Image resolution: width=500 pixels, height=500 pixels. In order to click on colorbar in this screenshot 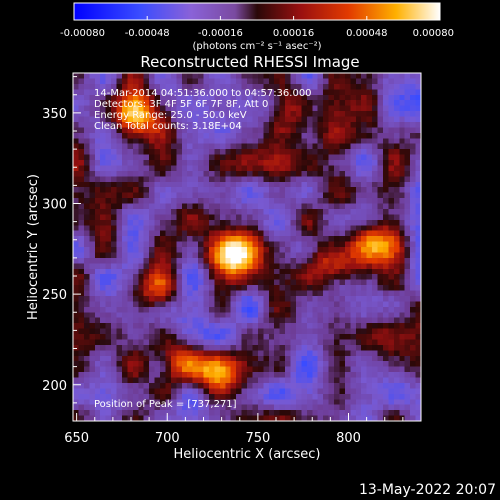, I will do `click(257, 11)`.